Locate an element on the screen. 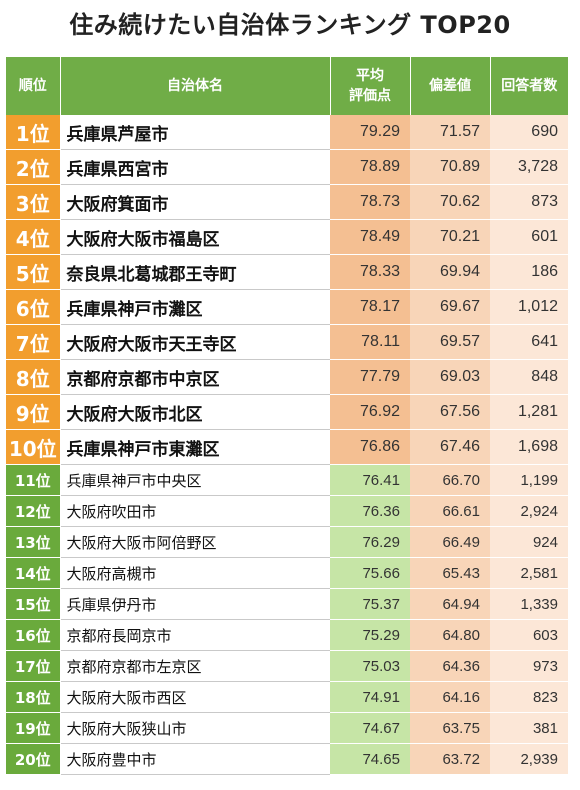  respondents-cell: 603 is located at coordinates (529, 635).